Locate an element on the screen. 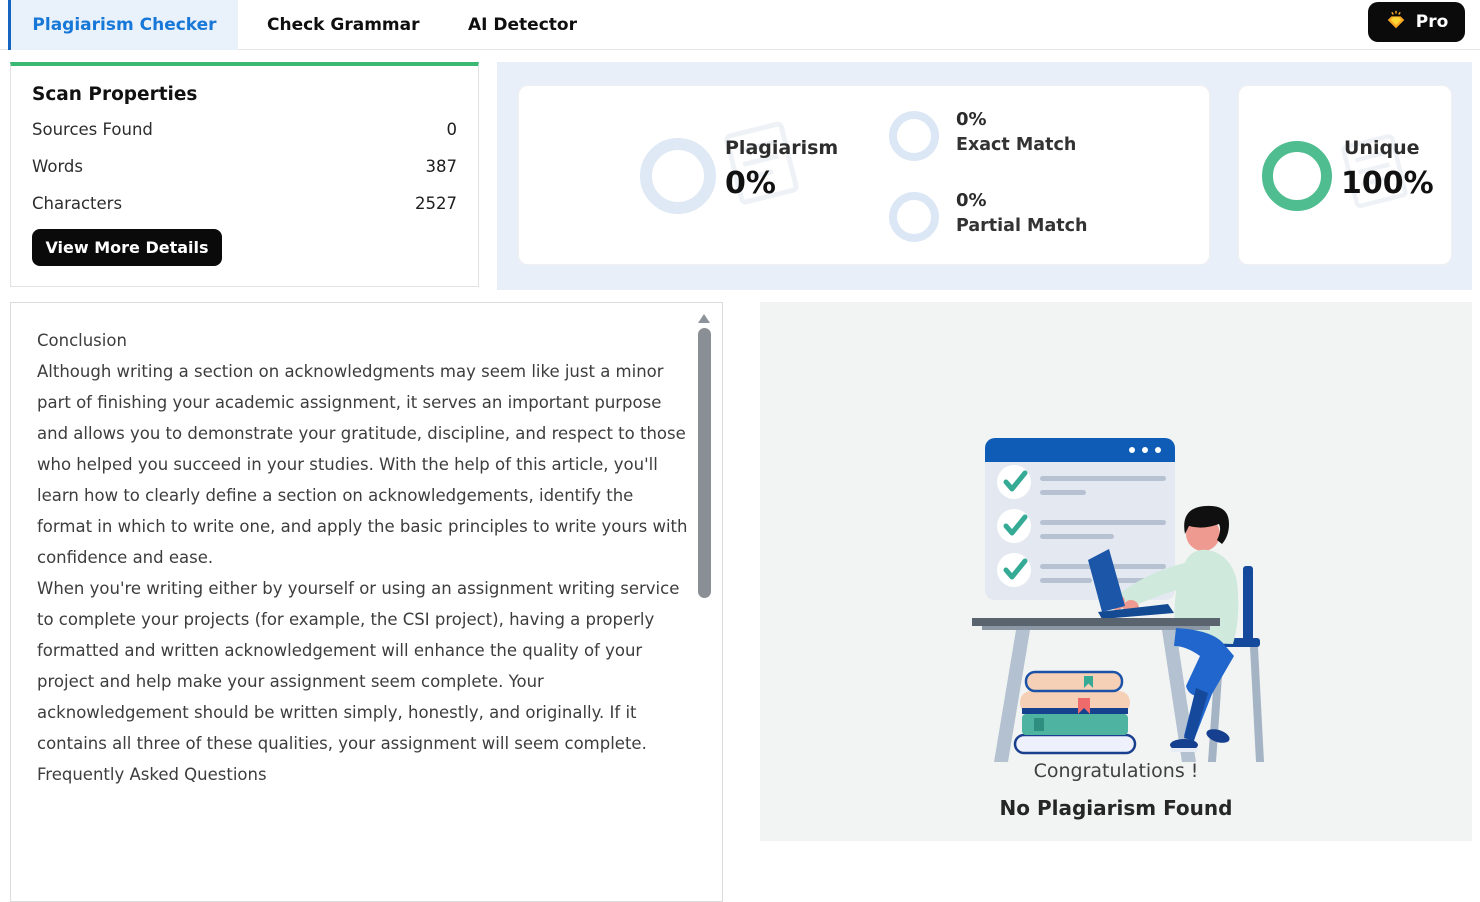  unique-donut-ring is located at coordinates (1297, 176).